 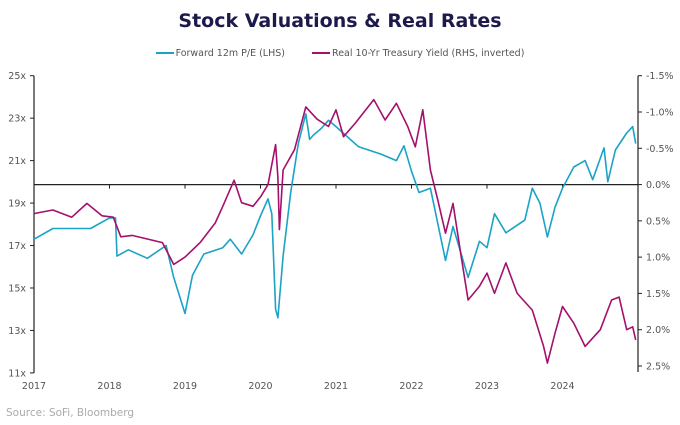 What do you see at coordinates (230, 53) in the screenshot?
I see `legend-label-pe: Forward 12m P/E (LHS)` at bounding box center [230, 53].